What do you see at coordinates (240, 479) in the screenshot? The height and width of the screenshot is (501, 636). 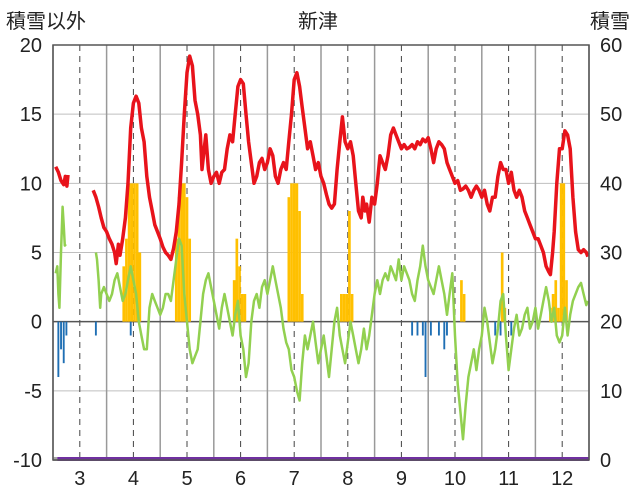 I see `x-tick-label: 6` at bounding box center [240, 479].